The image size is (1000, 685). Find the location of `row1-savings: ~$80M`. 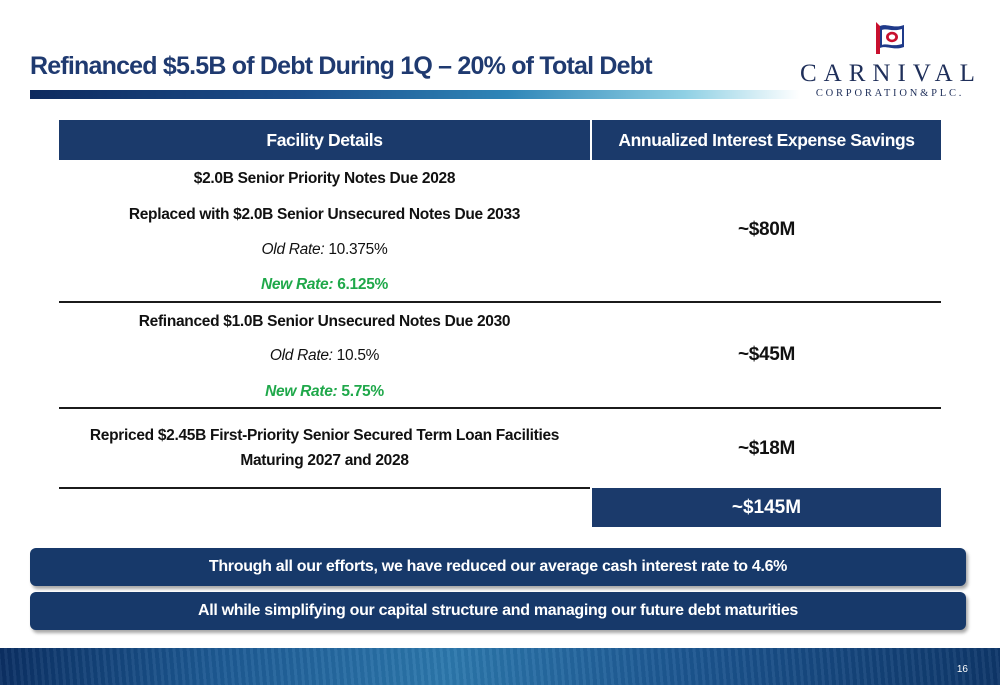

row1-savings: ~$80M is located at coordinates (766, 229).